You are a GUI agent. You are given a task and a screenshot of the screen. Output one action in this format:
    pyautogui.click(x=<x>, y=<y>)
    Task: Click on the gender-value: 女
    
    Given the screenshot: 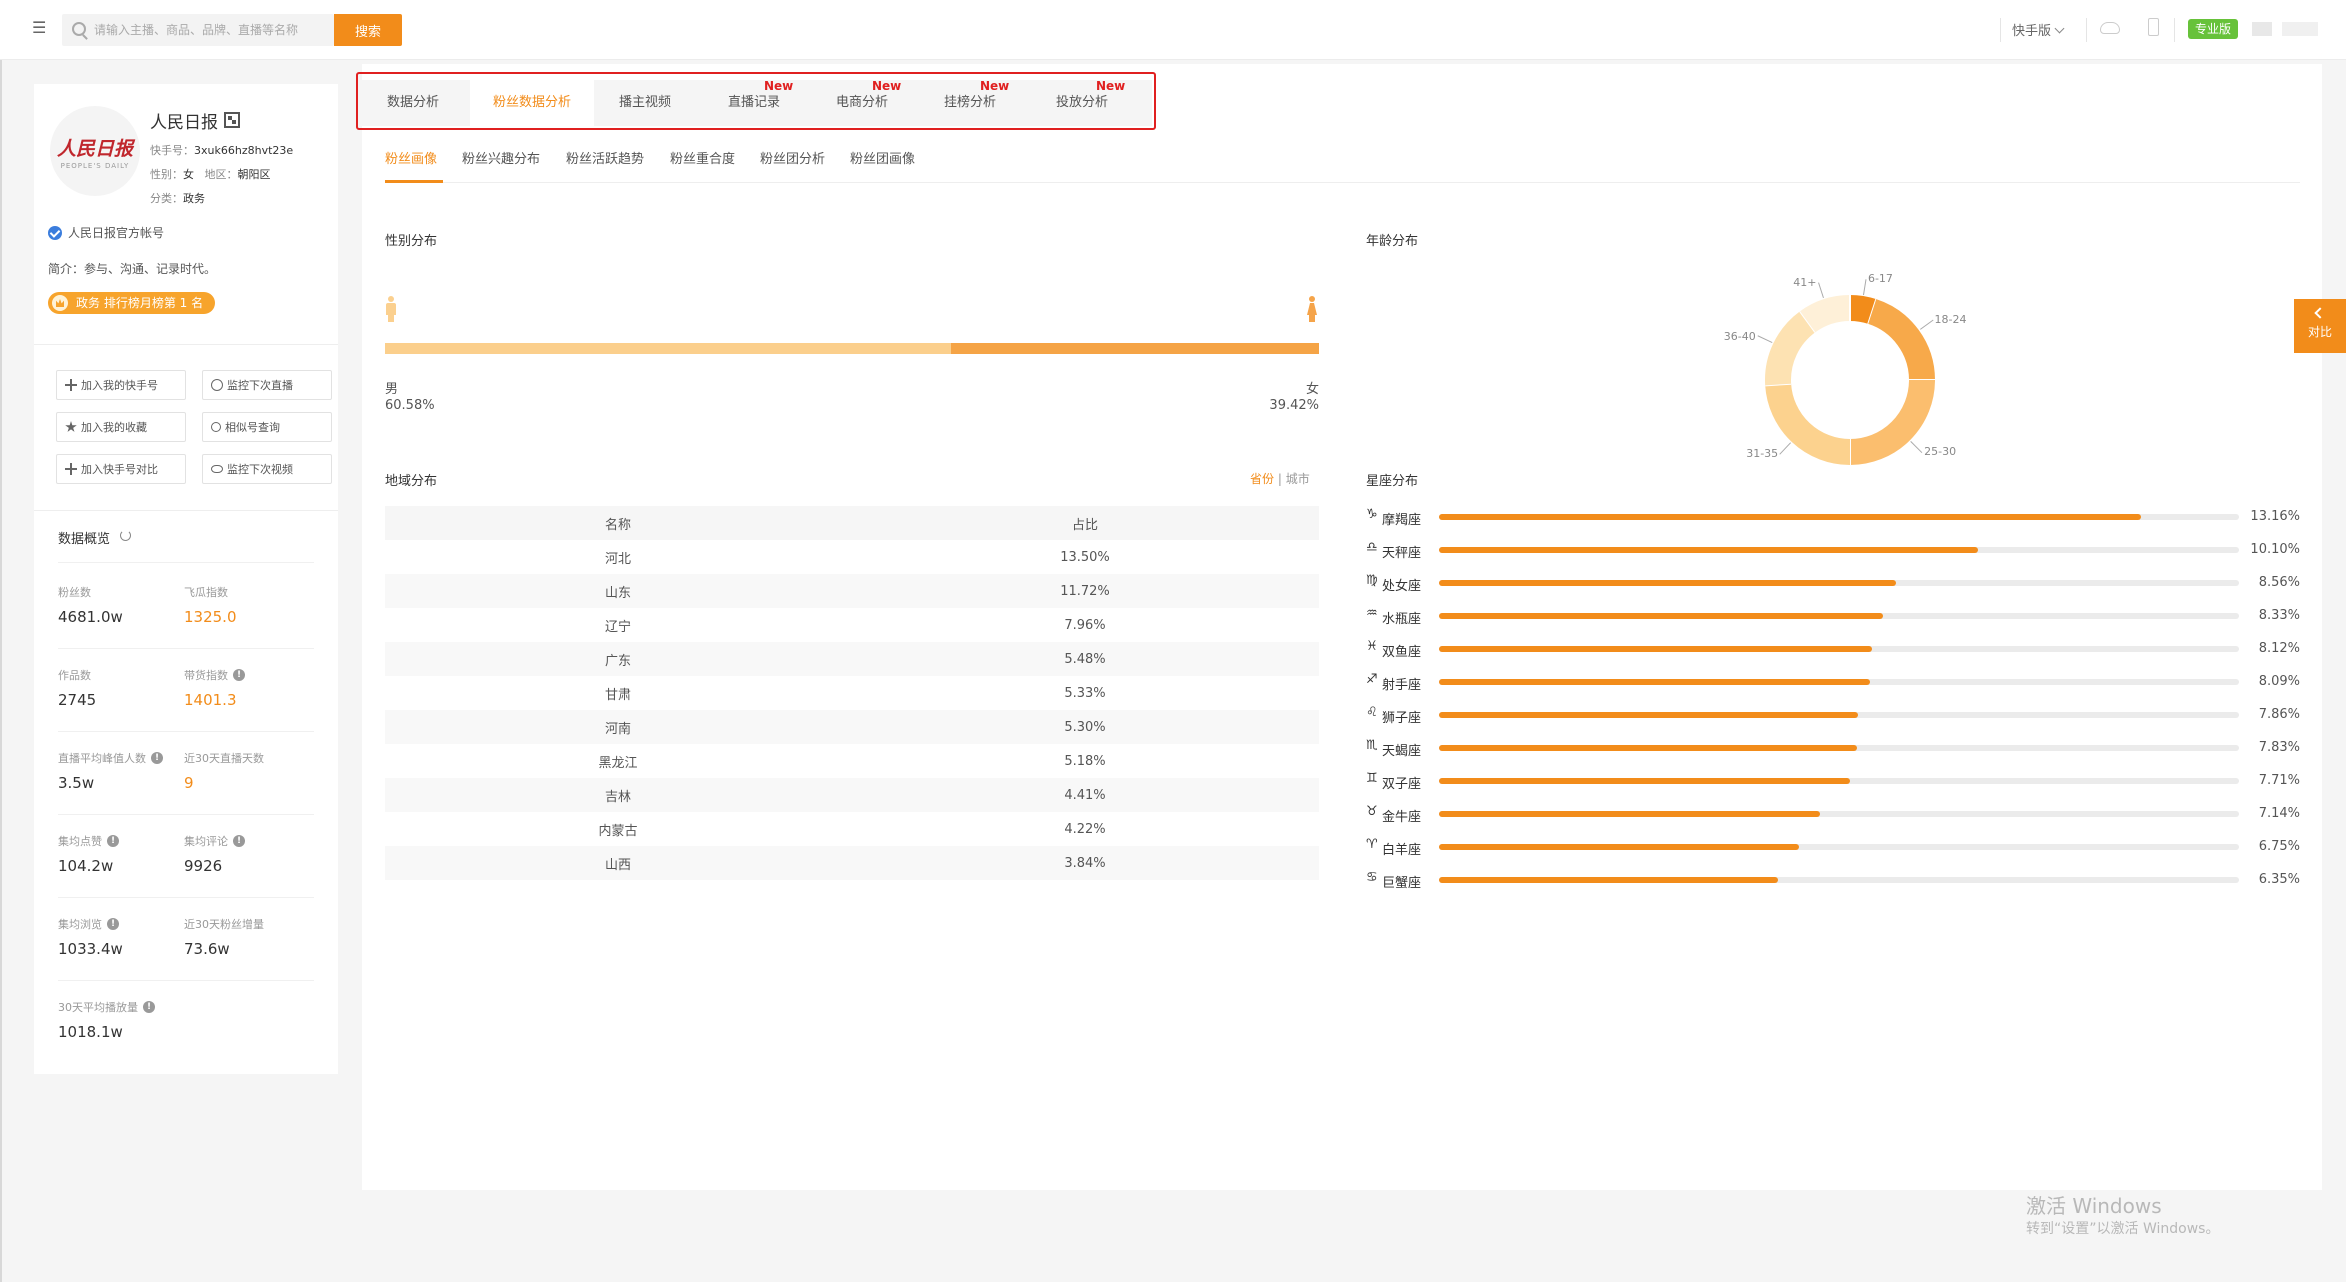 What is the action you would take?
    pyautogui.click(x=188, y=174)
    